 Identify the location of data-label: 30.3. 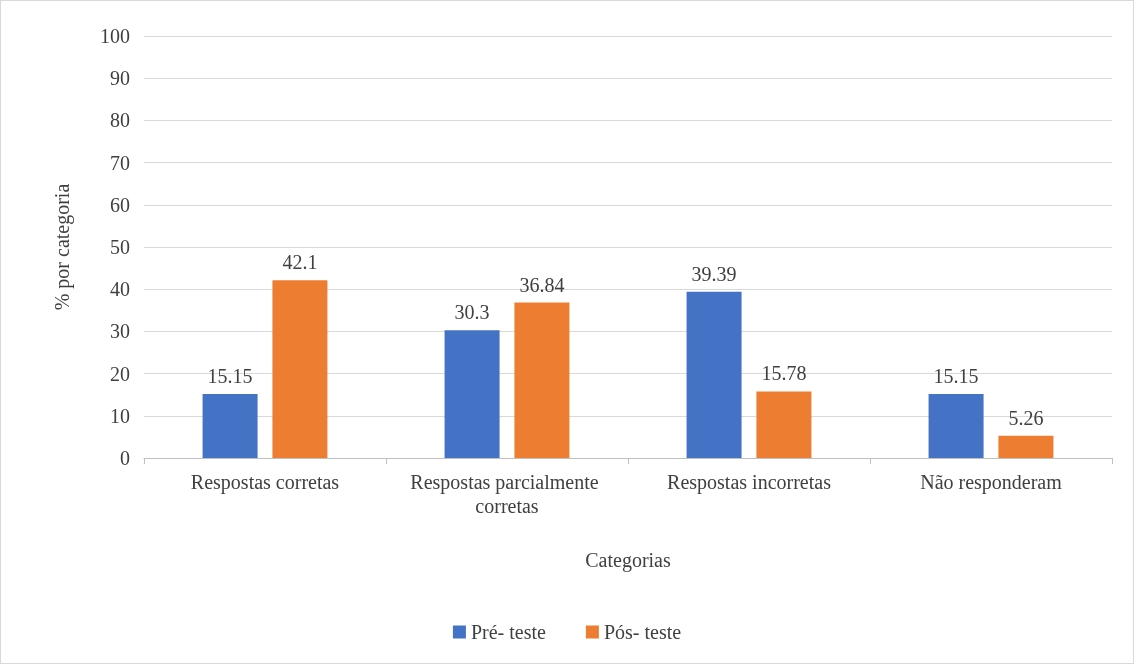
(472, 312).